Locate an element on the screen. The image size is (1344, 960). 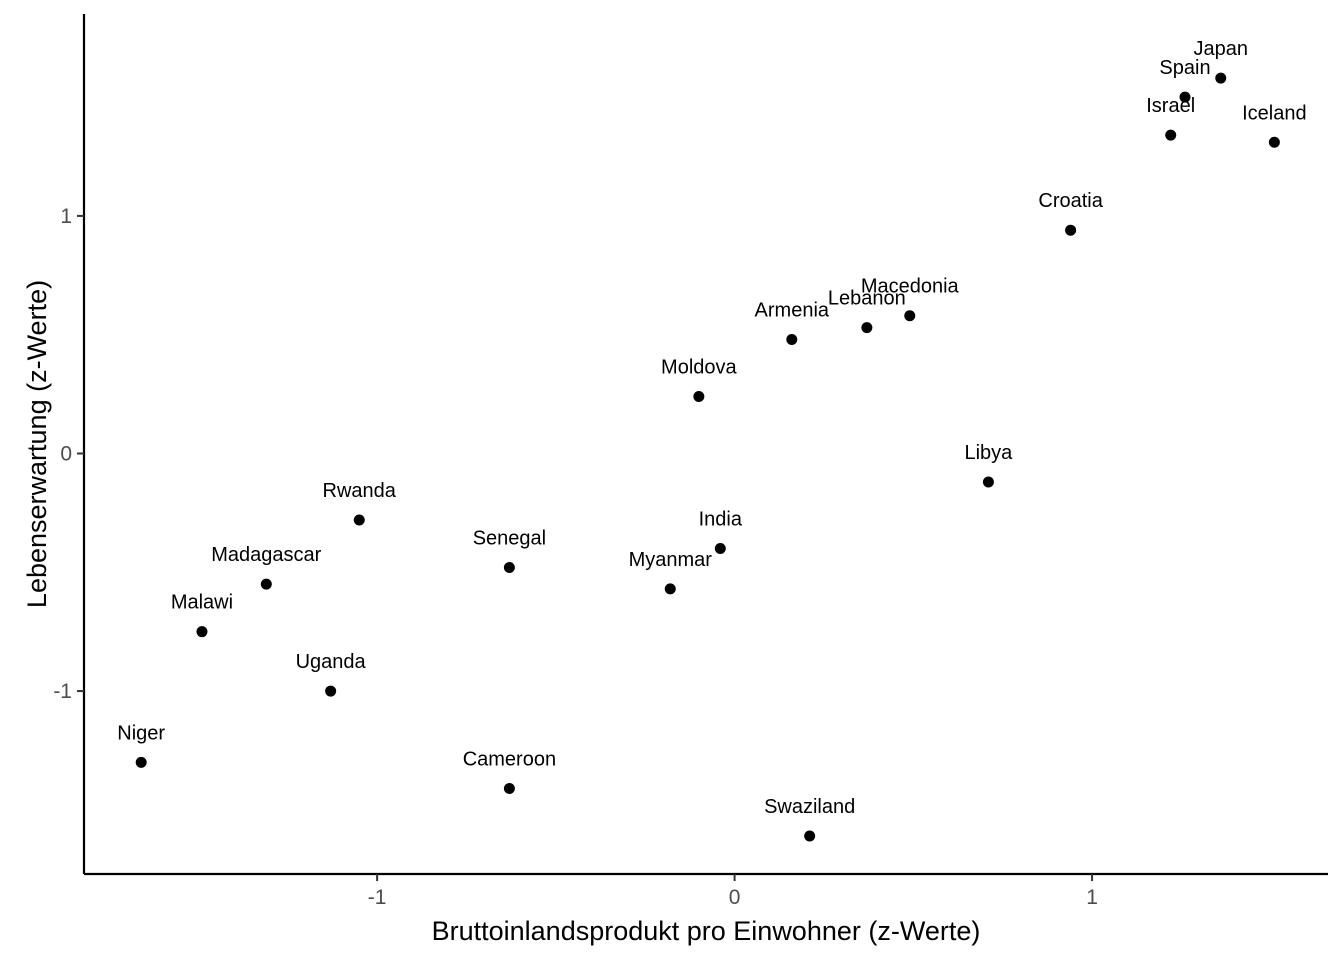
point-label: Spain is located at coordinates (1184, 68).